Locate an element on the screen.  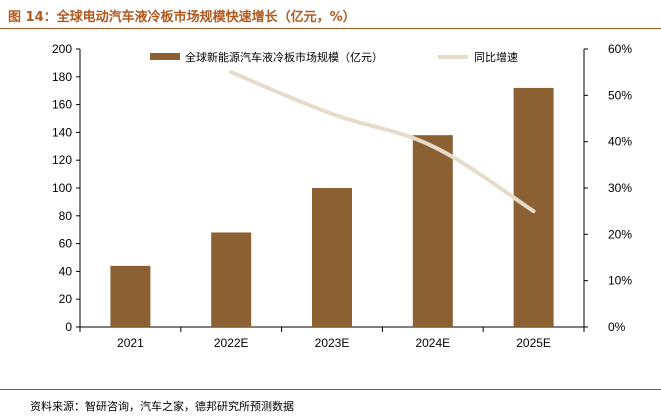
right-tick-label: 60% is located at coordinates (620, 49).